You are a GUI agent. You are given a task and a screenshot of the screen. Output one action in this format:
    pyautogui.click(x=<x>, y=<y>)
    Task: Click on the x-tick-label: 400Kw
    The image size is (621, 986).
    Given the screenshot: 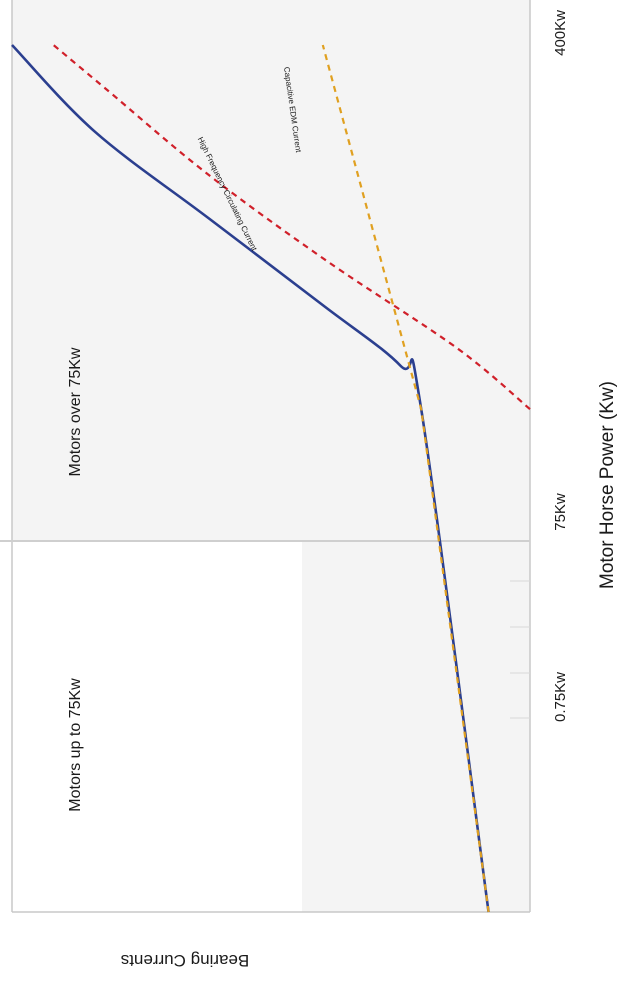 What is the action you would take?
    pyautogui.click(x=560, y=33)
    